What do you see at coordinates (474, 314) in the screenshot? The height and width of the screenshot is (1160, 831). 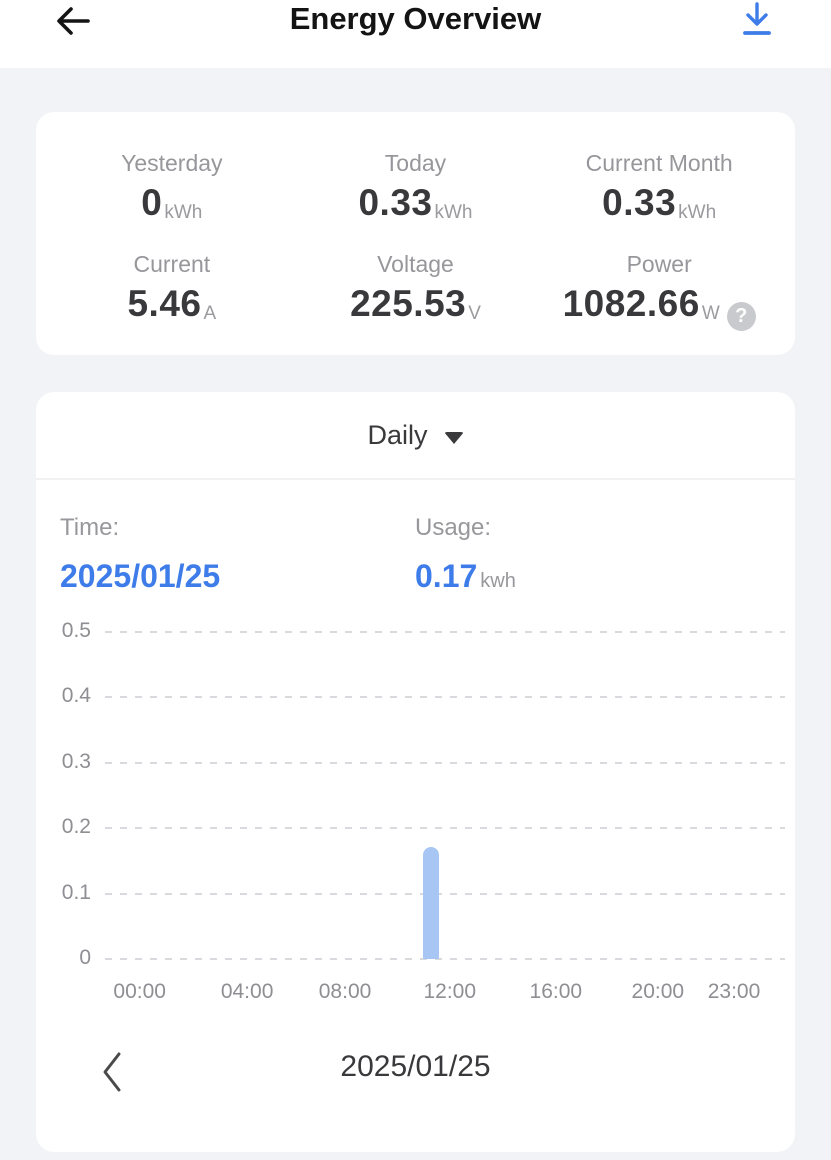 I see `stat-unit: V` at bounding box center [474, 314].